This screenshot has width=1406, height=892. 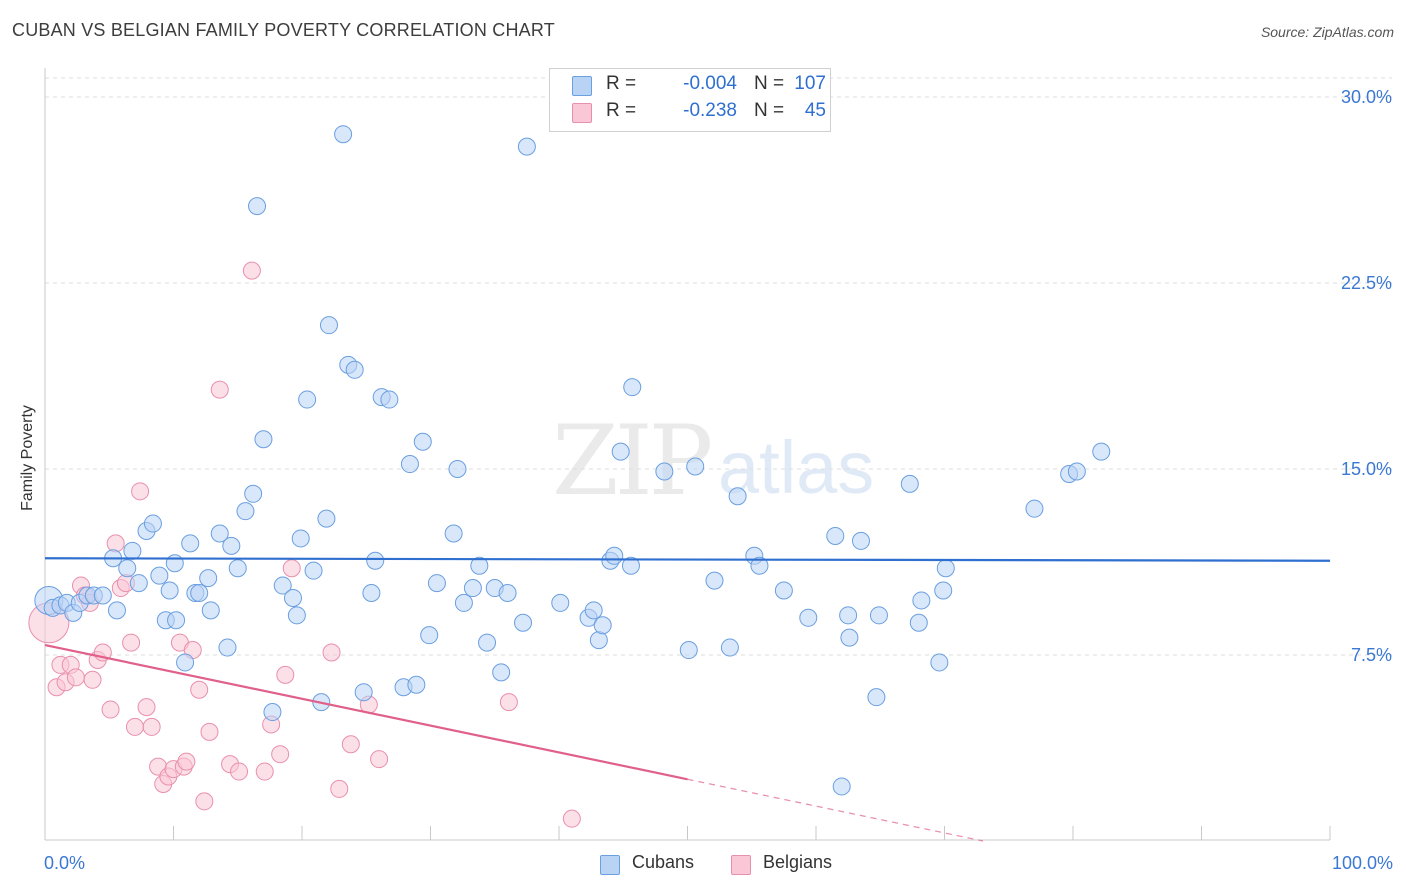 I want to click on legend-n-value: 45, so click(x=815, y=110).